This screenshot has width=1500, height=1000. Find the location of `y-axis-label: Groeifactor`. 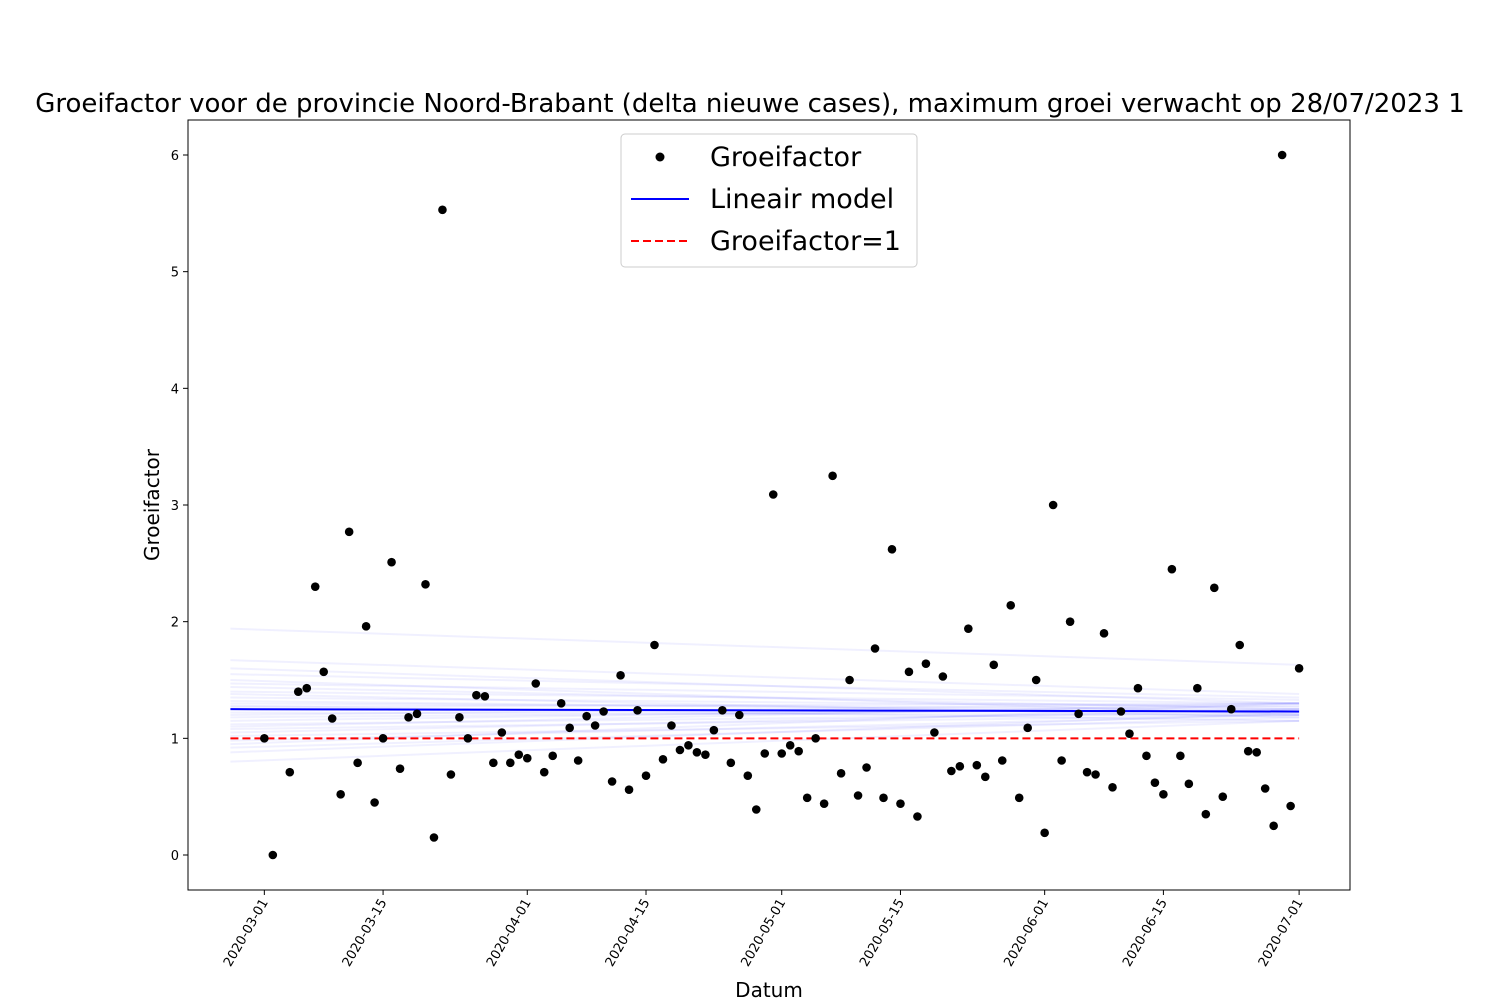

y-axis-label: Groeifactor is located at coordinates (152, 504).